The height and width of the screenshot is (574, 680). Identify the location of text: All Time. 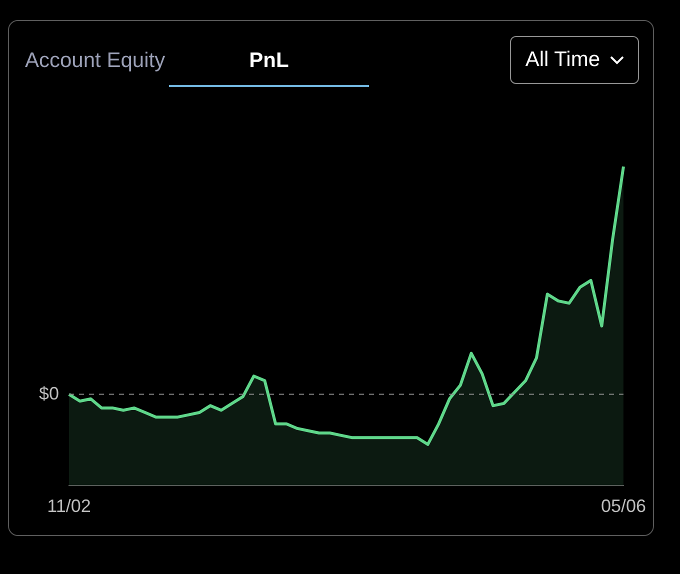
(562, 60).